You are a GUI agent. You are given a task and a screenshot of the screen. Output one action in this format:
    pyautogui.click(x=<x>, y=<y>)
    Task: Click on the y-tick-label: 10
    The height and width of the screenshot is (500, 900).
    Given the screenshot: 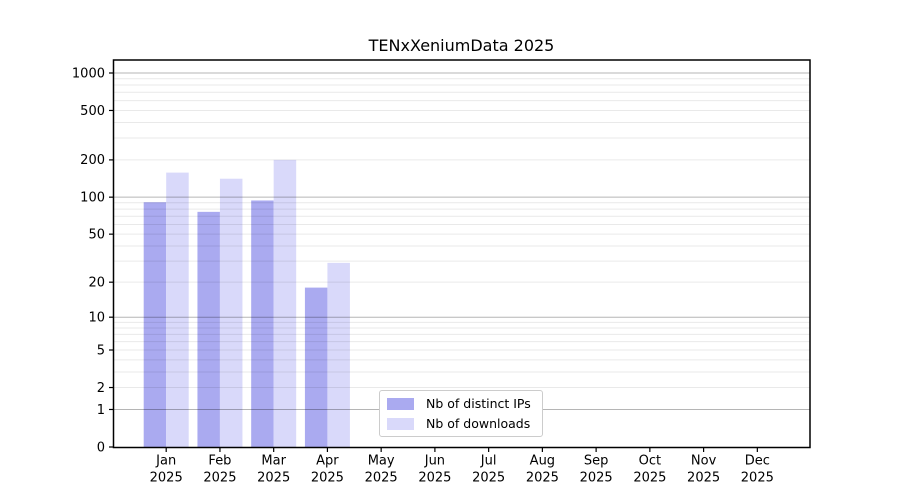 What is the action you would take?
    pyautogui.click(x=96, y=317)
    